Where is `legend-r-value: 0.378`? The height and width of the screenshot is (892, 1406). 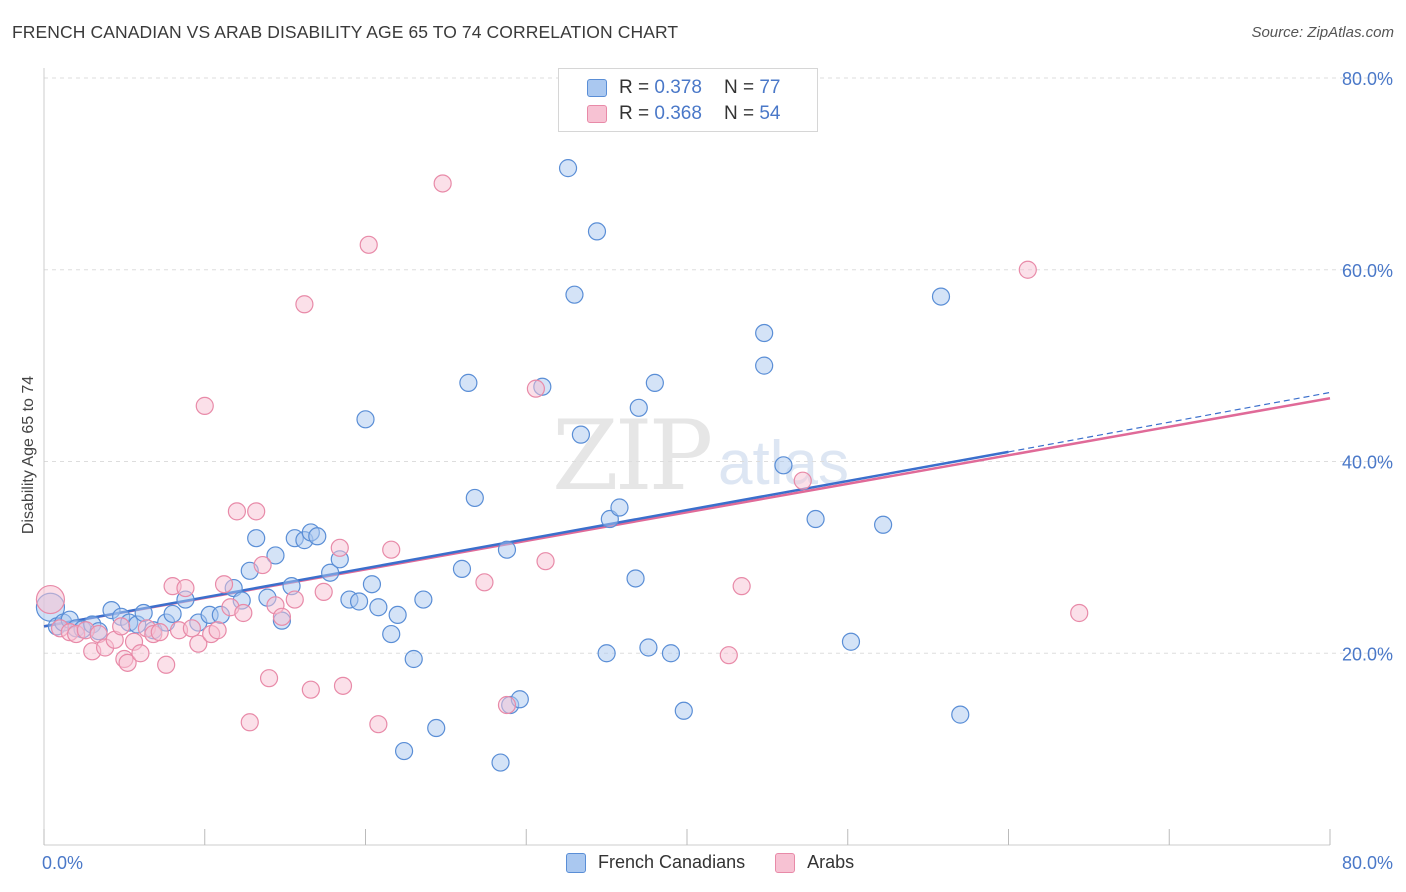
legend-r-value: 0.378 is located at coordinates (678, 87).